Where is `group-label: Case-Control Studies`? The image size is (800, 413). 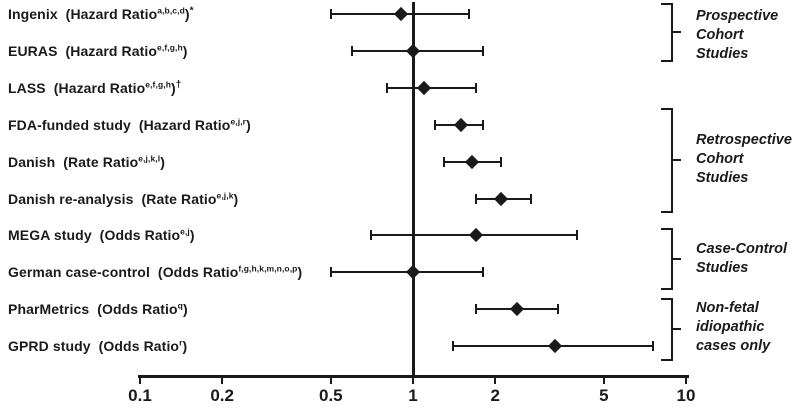
group-label: Case-Control Studies is located at coordinates (741, 259).